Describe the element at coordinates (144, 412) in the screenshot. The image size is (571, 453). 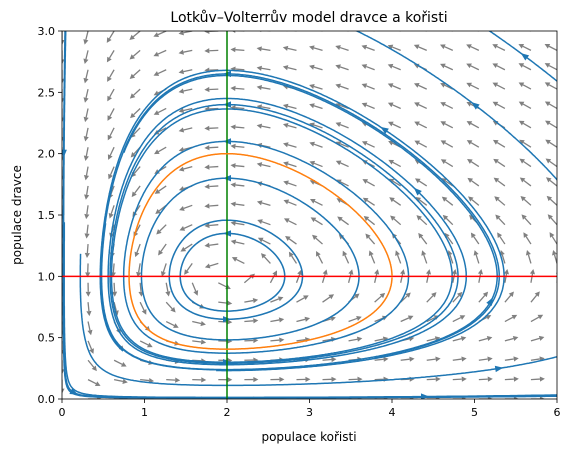
I see `x-tick-label: 1` at that location.